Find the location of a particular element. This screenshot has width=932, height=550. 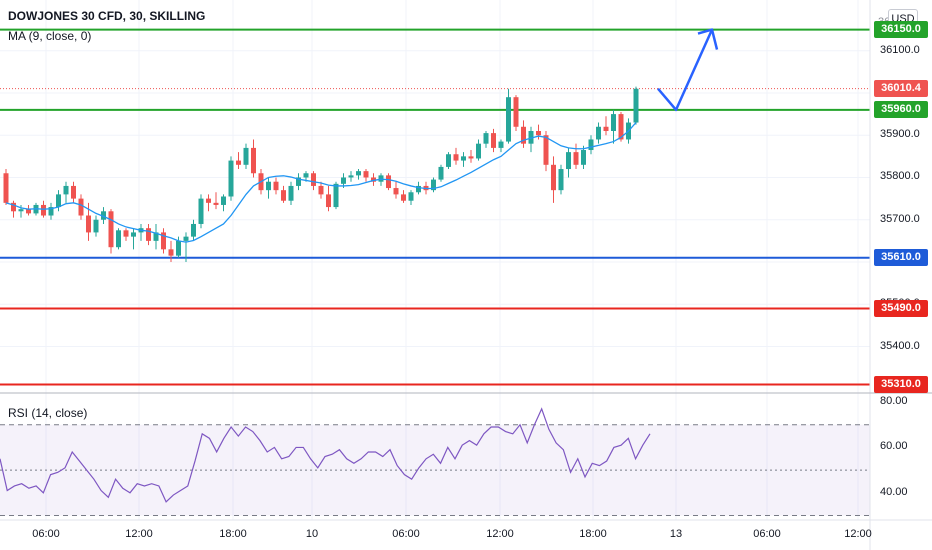

x-tick-label: 10 is located at coordinates (312, 534).